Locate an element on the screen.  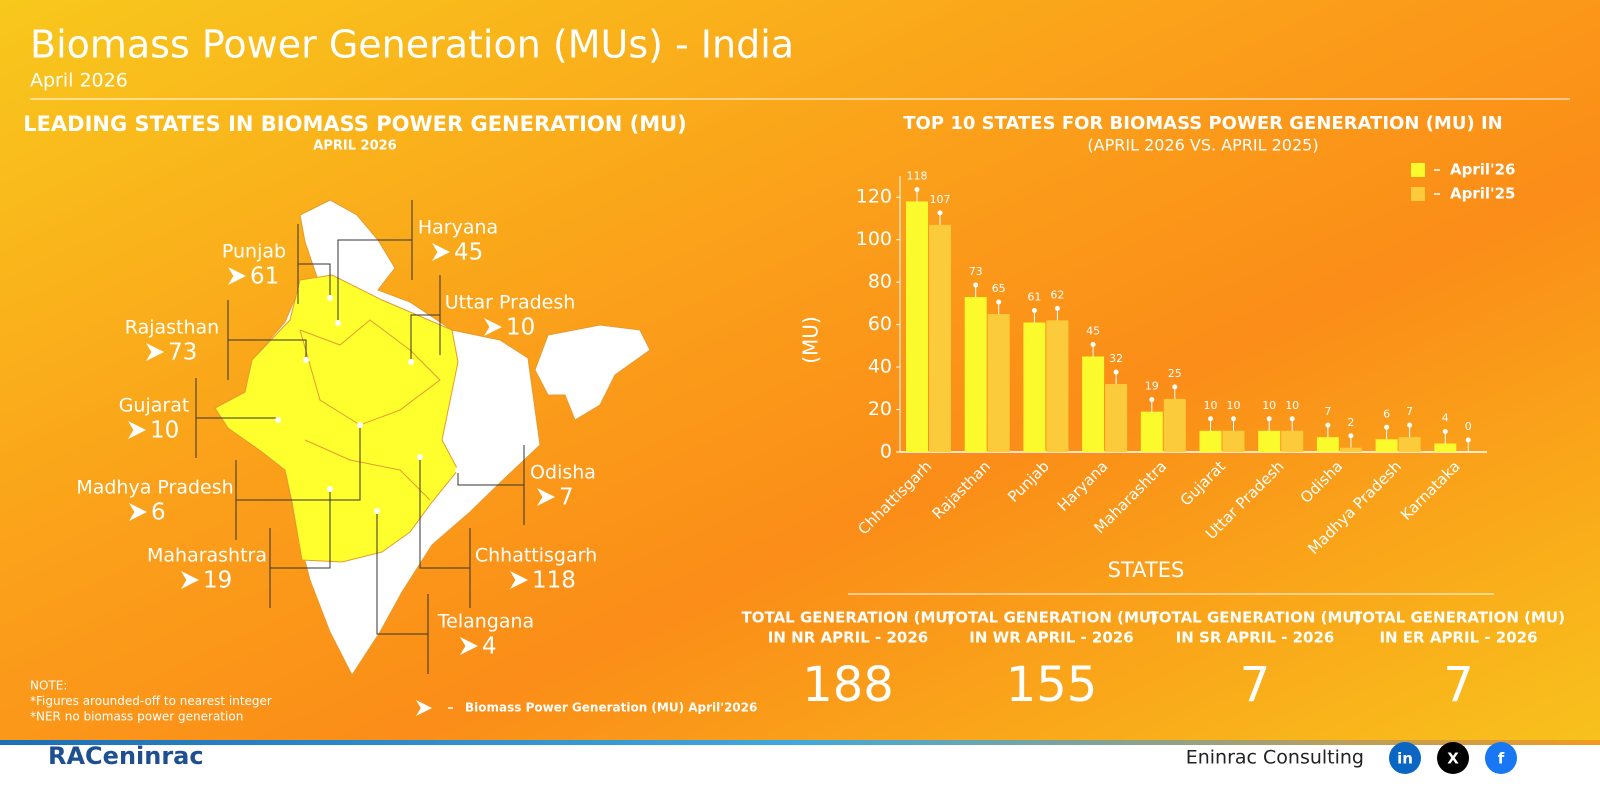
state-name: Haryana is located at coordinates (458, 228).